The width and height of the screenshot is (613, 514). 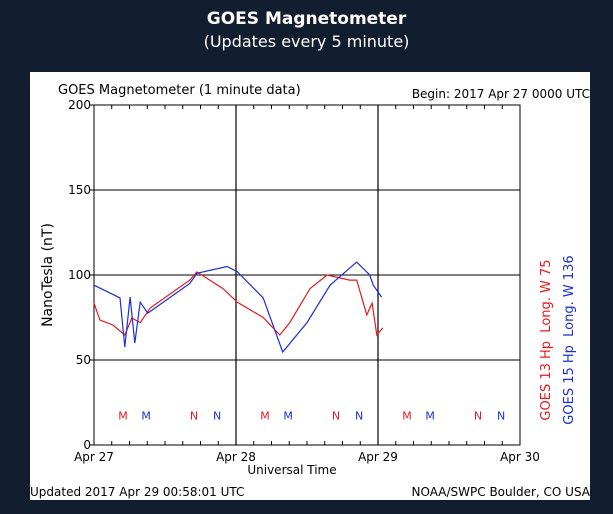 What do you see at coordinates (87, 445) in the screenshot?
I see `y-tick-label: 0` at bounding box center [87, 445].